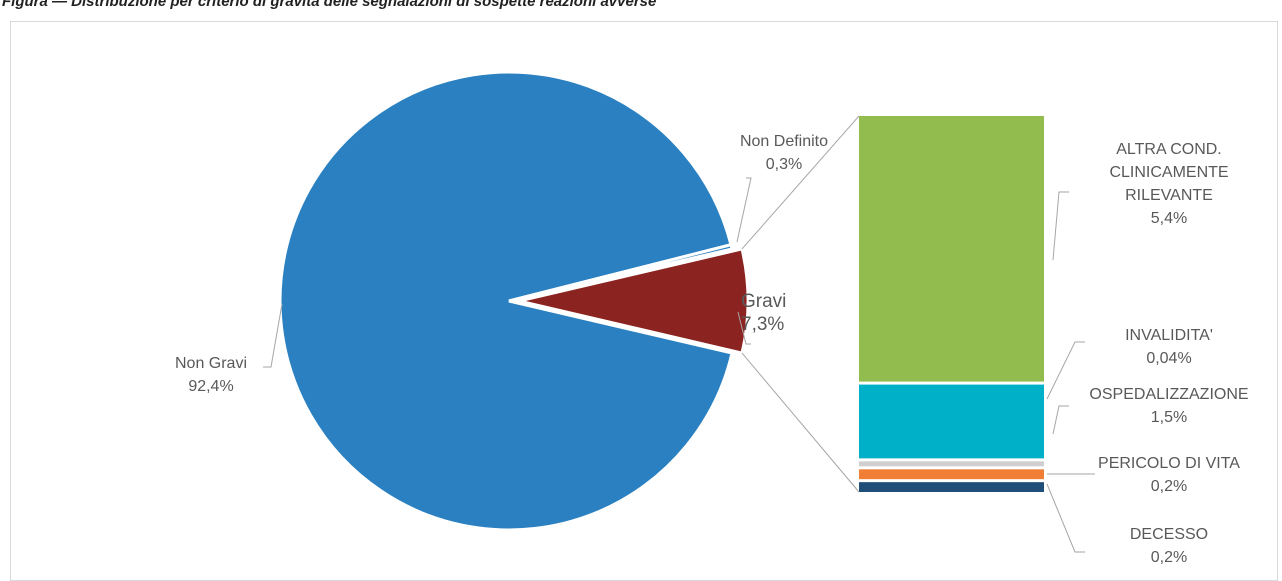 Image resolution: width=1282 pixels, height=581 pixels. I want to click on bar-label-altra-cond-clinicamente-rilevante: ALTRA COND. CLINICAMENTE RILEVANTE 5,4%, so click(1168, 184).